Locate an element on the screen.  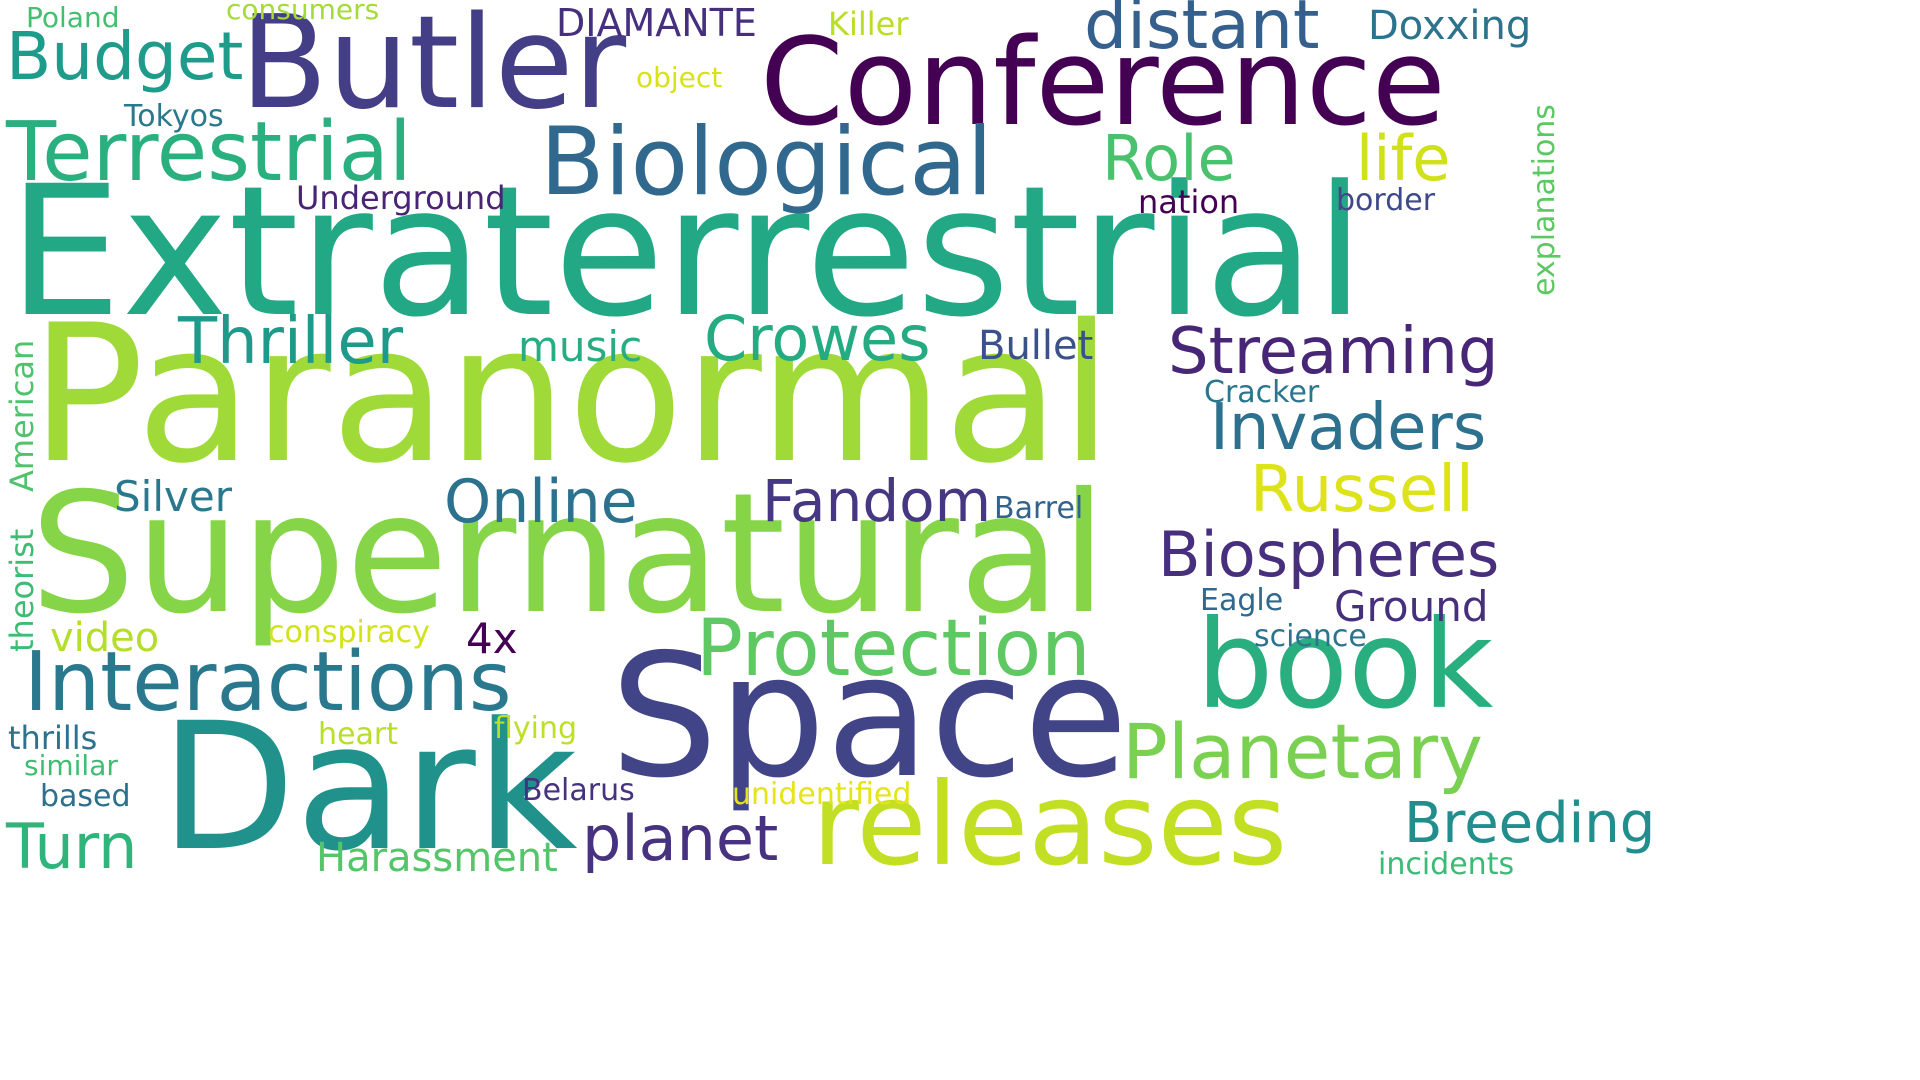
word-bullet: video is located at coordinates (105, 638).